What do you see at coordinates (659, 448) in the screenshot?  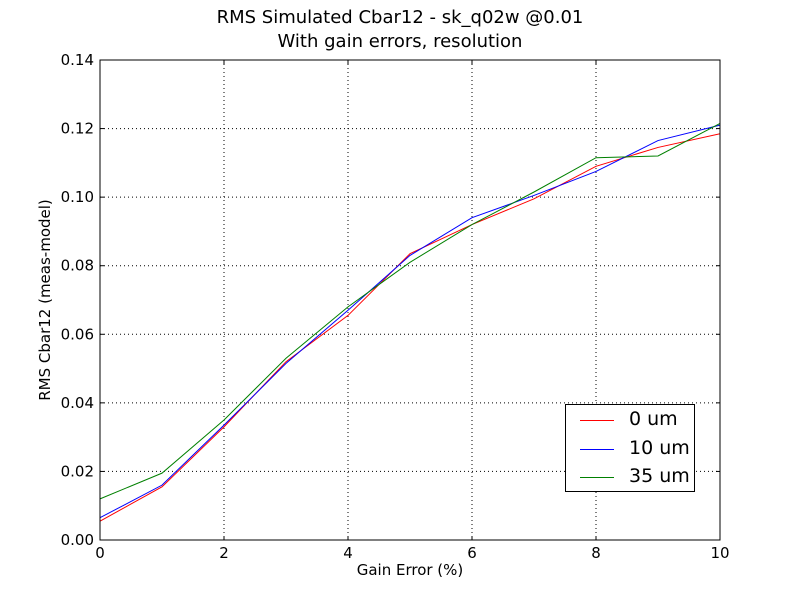 I see `legend-label: 10 um` at bounding box center [659, 448].